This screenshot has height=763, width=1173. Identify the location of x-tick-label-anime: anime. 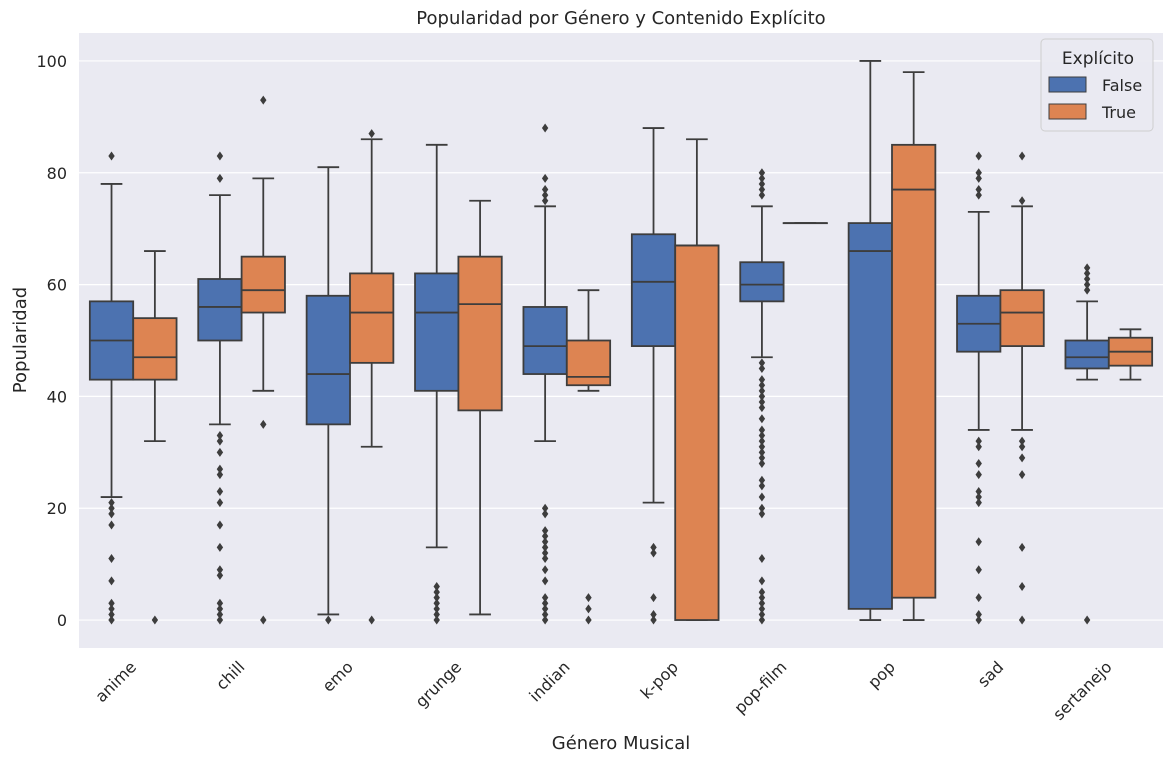
(115, 681).